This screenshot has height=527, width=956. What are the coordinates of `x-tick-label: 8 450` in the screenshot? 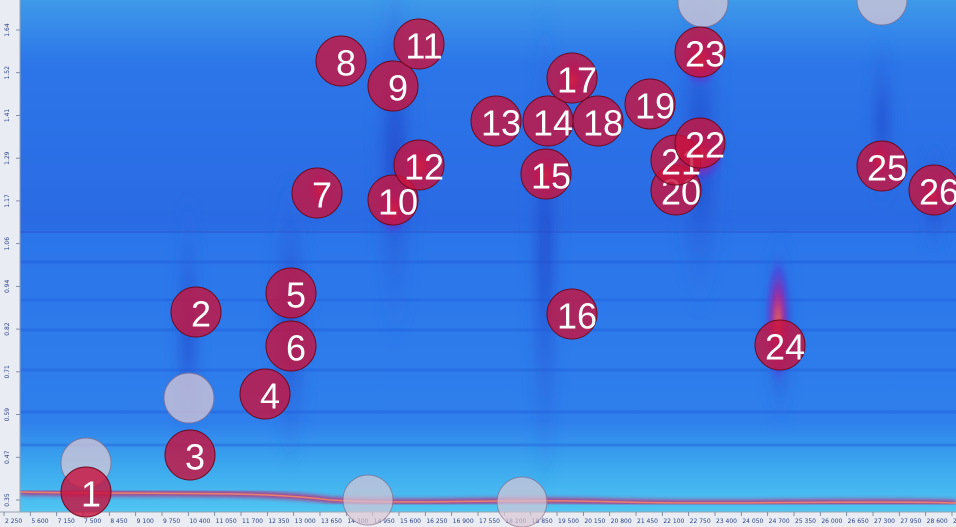 It's located at (118, 521).